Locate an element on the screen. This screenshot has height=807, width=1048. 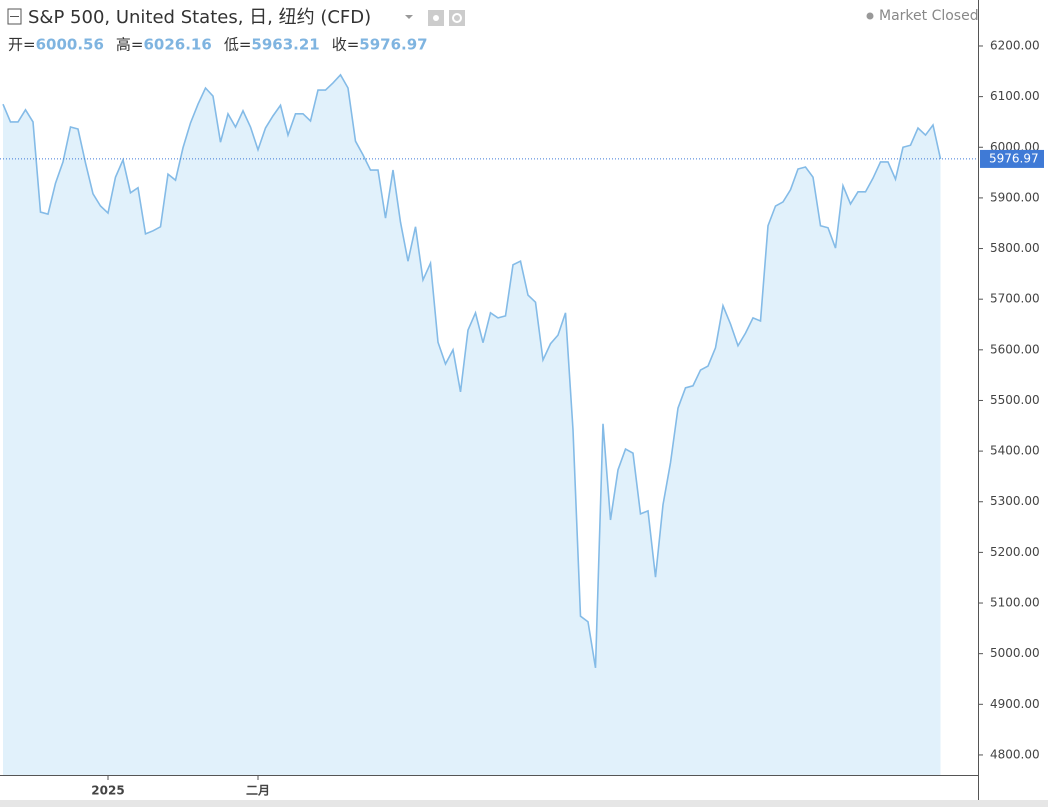
y-tick-label: 5600.00 is located at coordinates (1015, 349).